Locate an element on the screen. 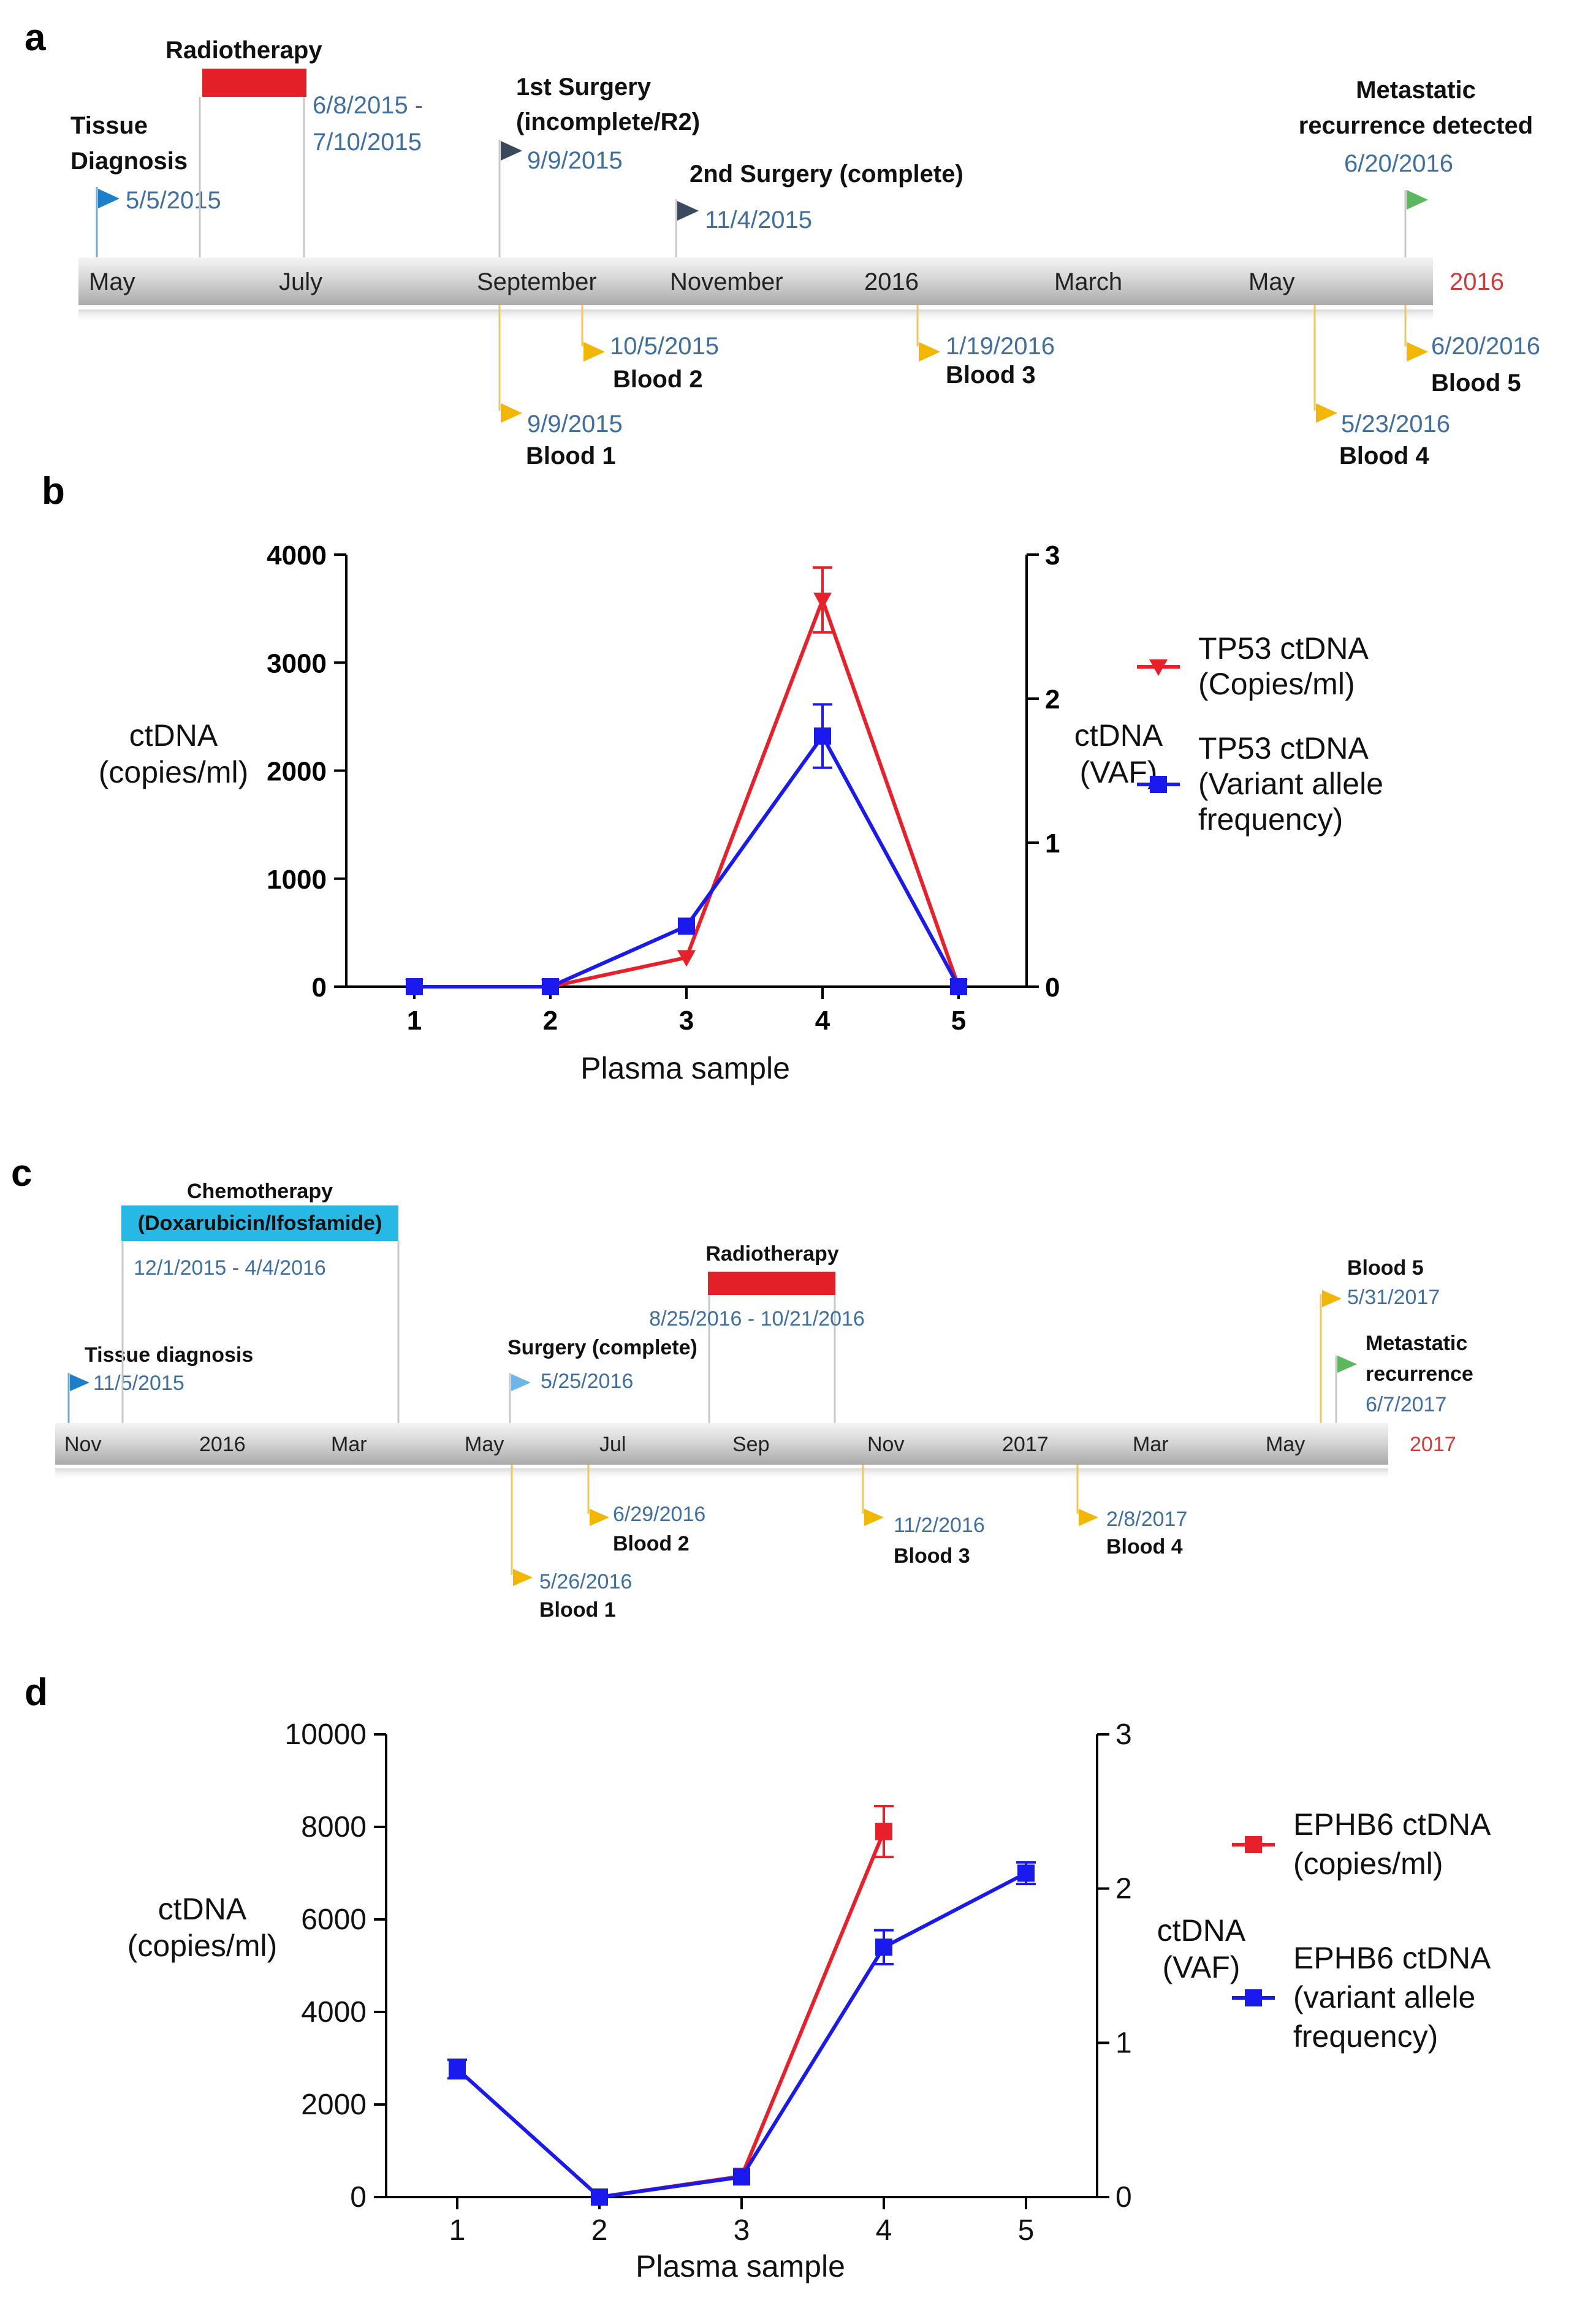 This screenshot has height=2300, width=1596. blood-date: 5/26/2016 is located at coordinates (585, 1581).